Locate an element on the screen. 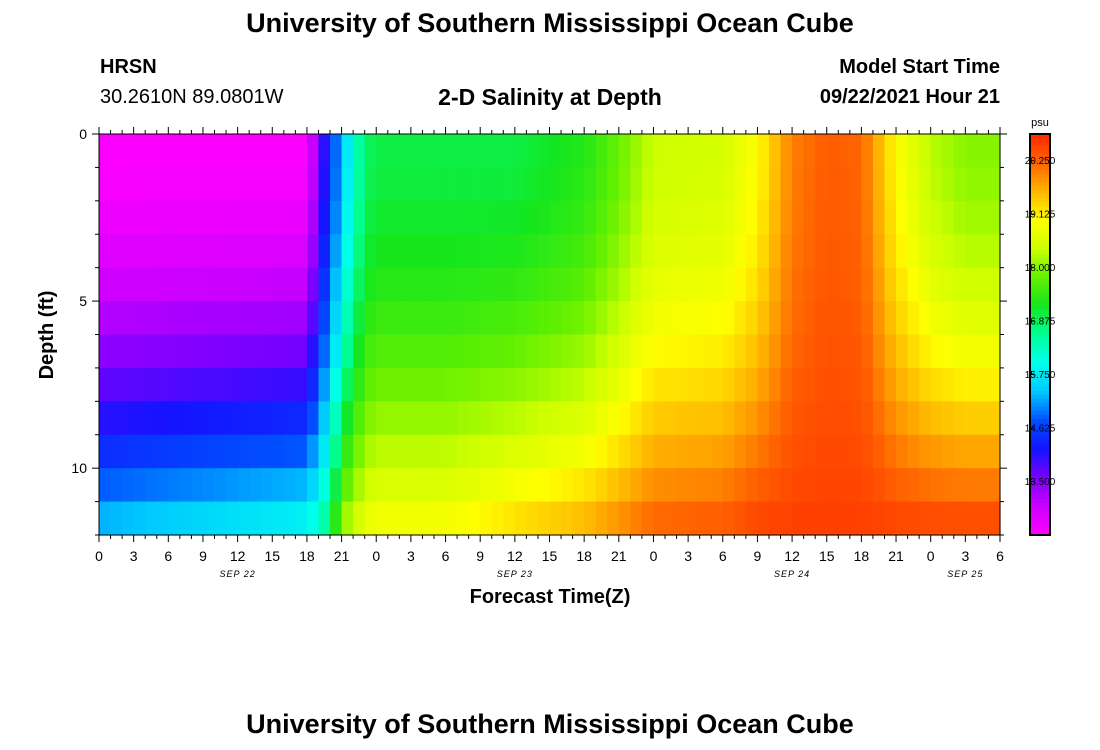 The image size is (1100, 750). x-tick-label: 0 is located at coordinates (99, 556).